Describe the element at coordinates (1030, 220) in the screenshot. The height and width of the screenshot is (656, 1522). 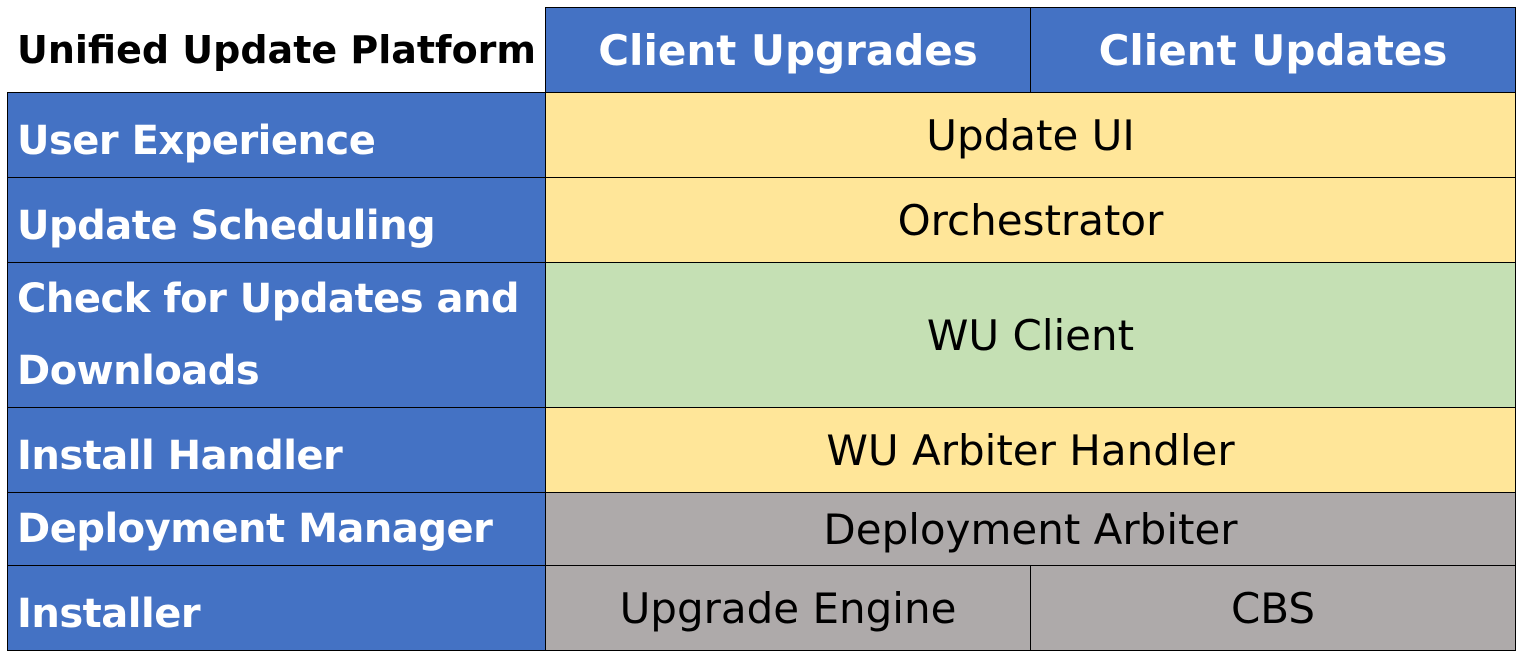
I see `cell-orchestrator: Orchestrator` at that location.